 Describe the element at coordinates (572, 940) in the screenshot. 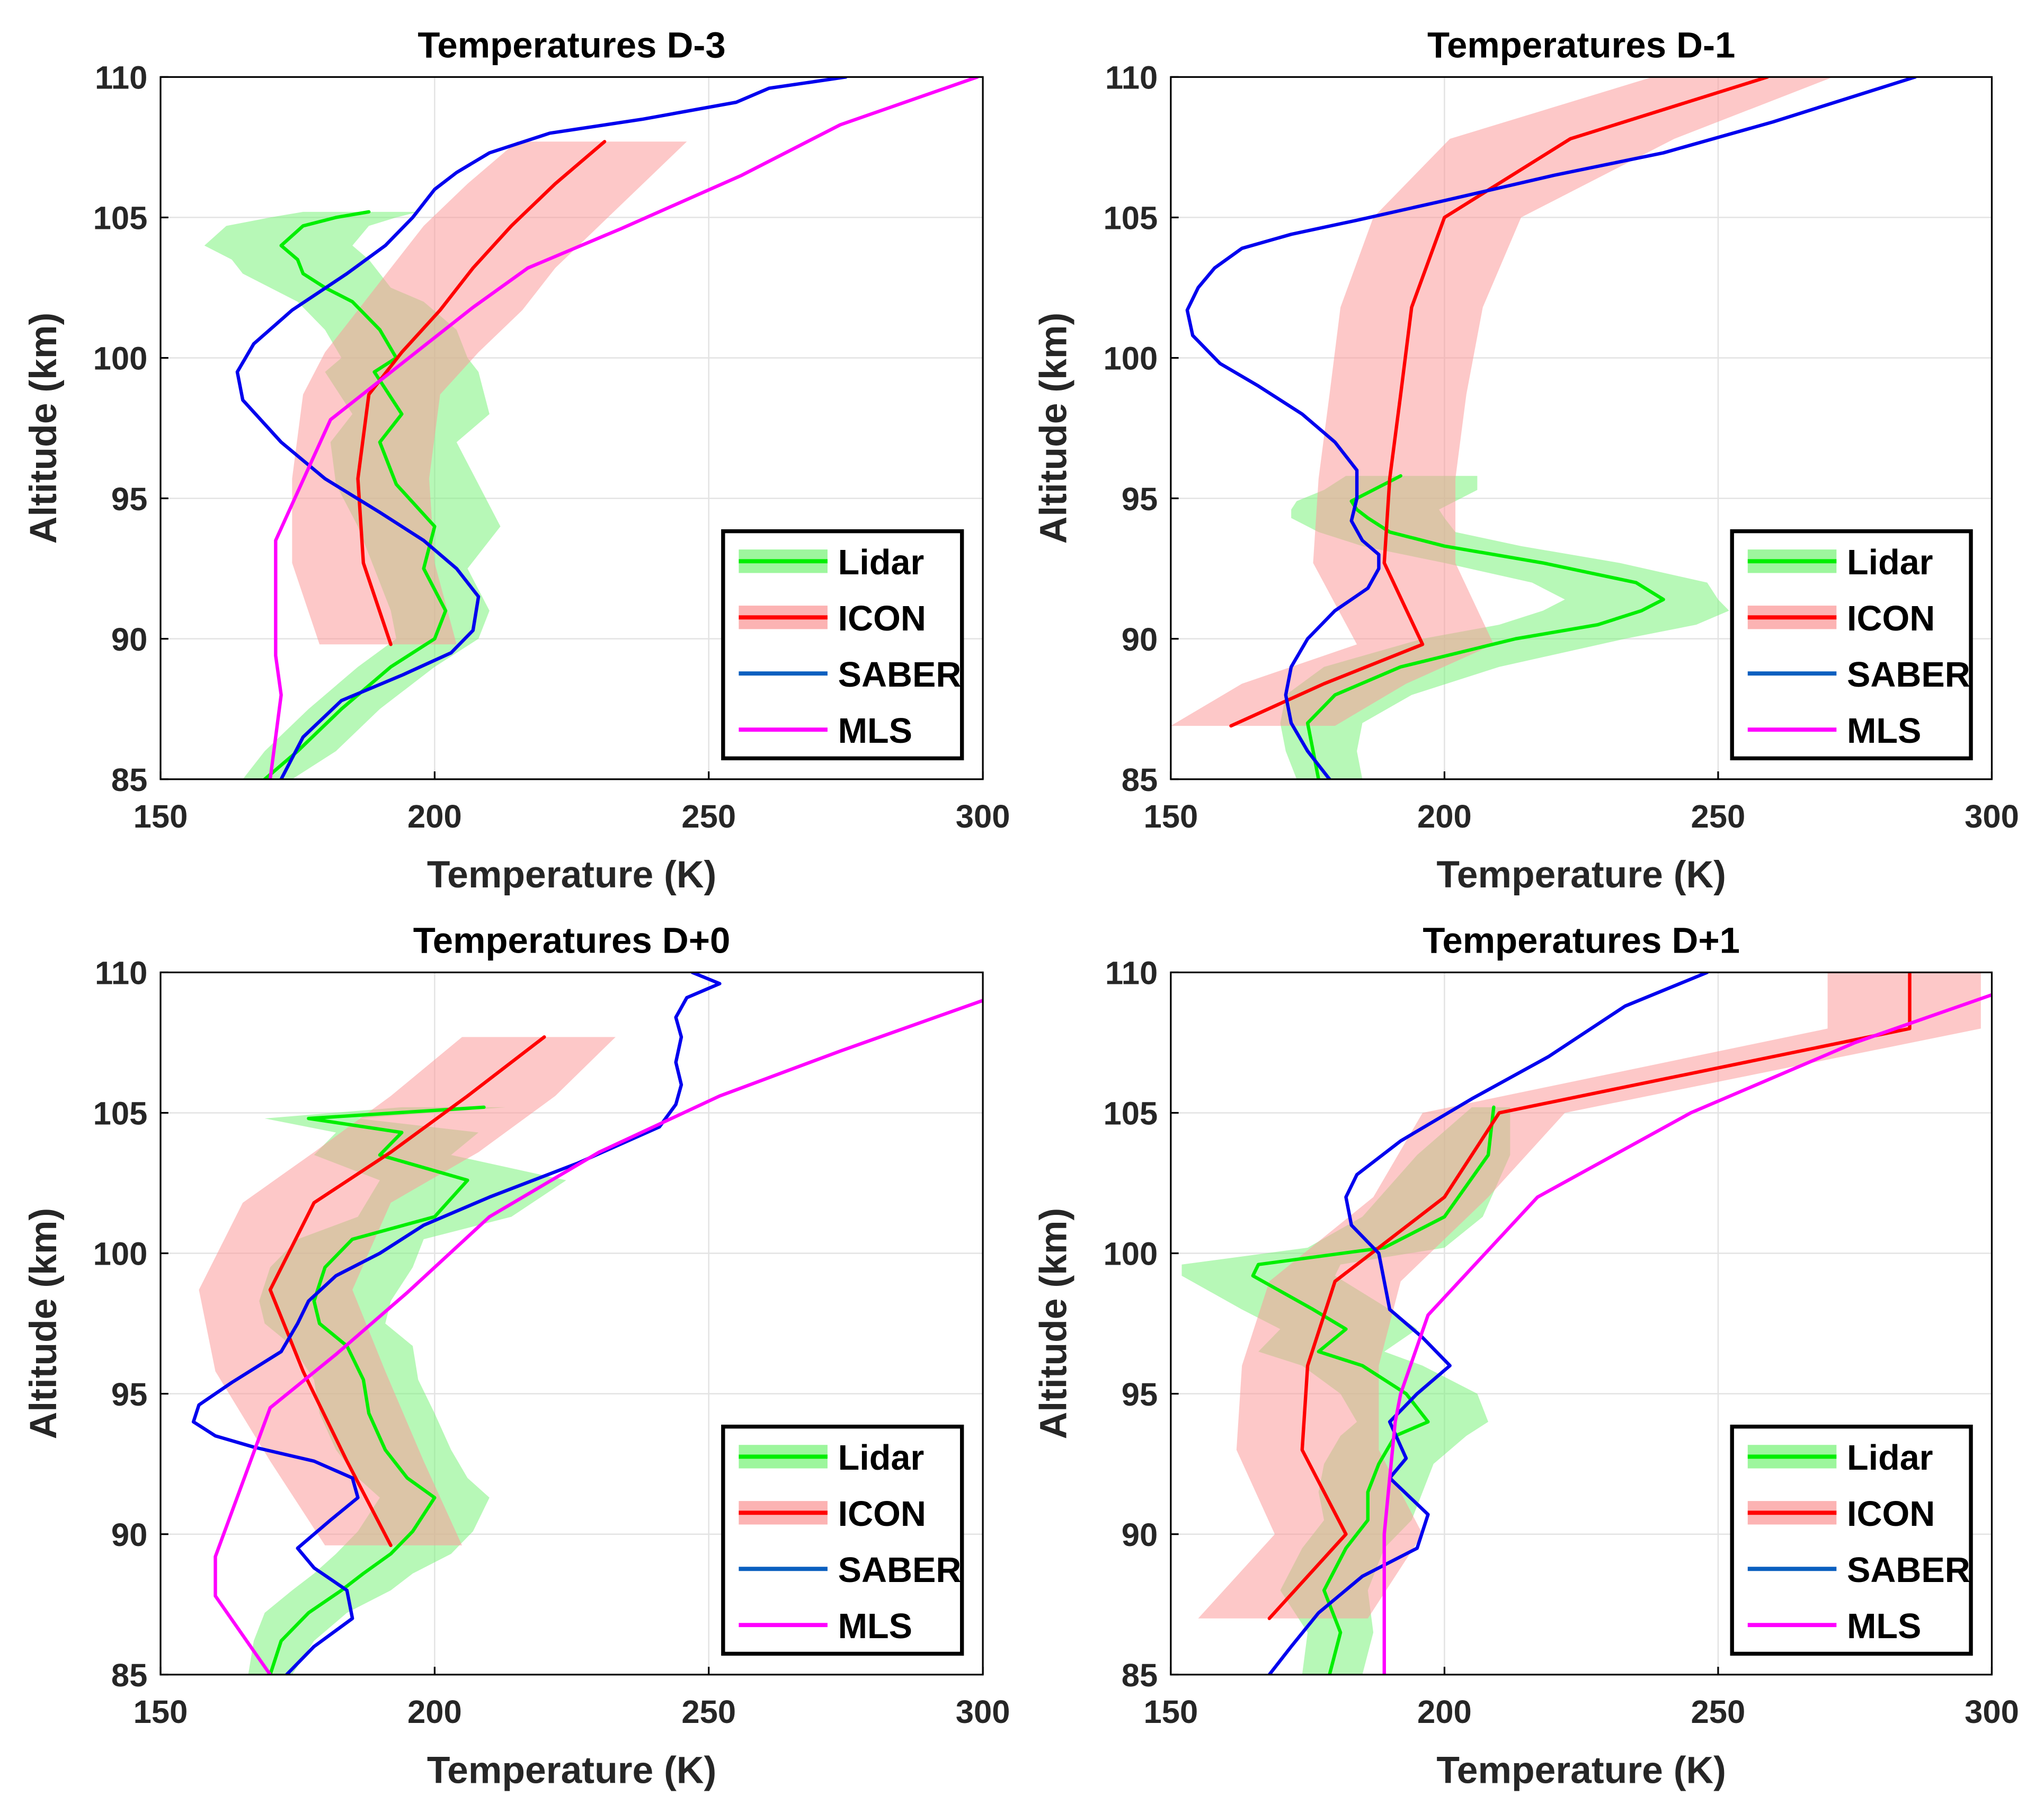

I see `chart-title: Temperatures D+0` at that location.